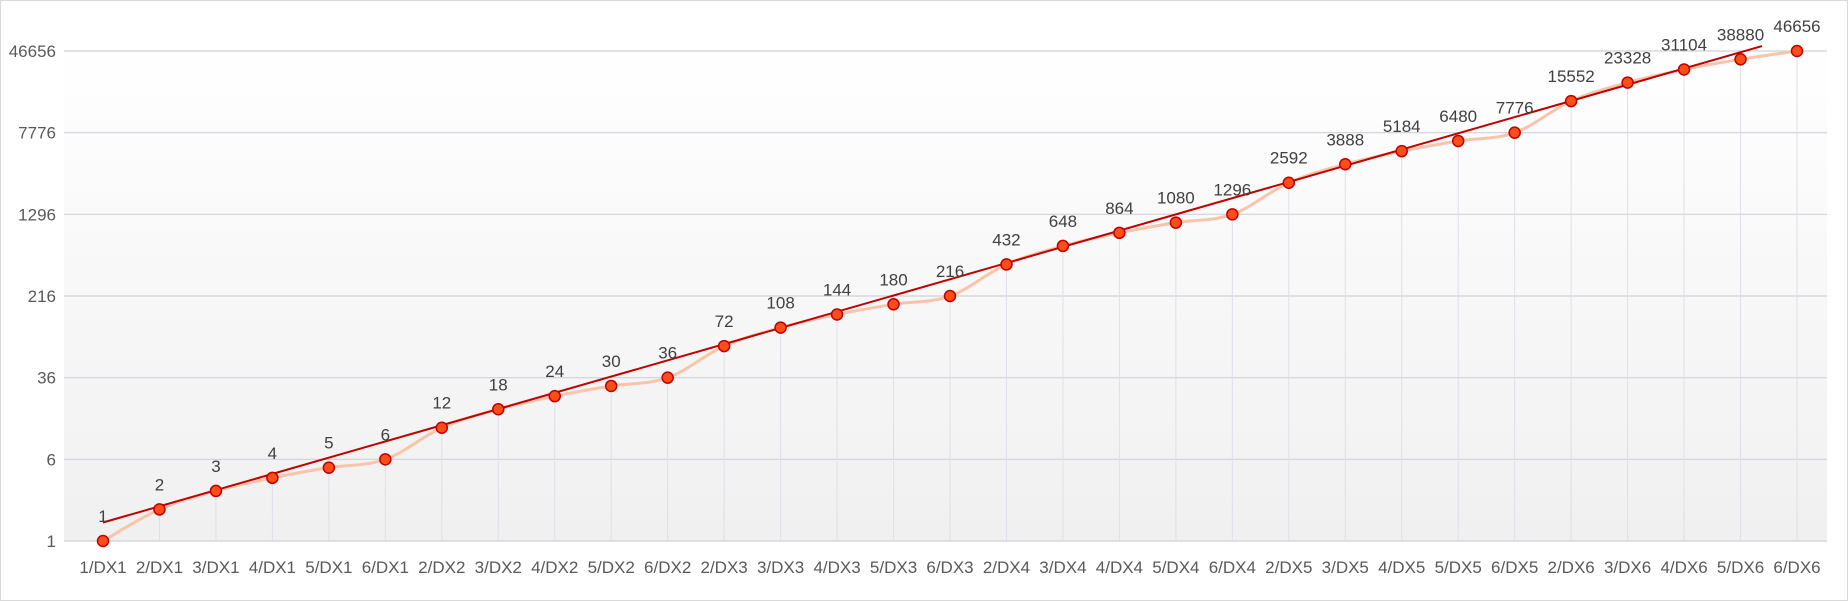 The height and width of the screenshot is (601, 1848). I want to click on x-tick-label: 3/DX3, so click(780, 567).